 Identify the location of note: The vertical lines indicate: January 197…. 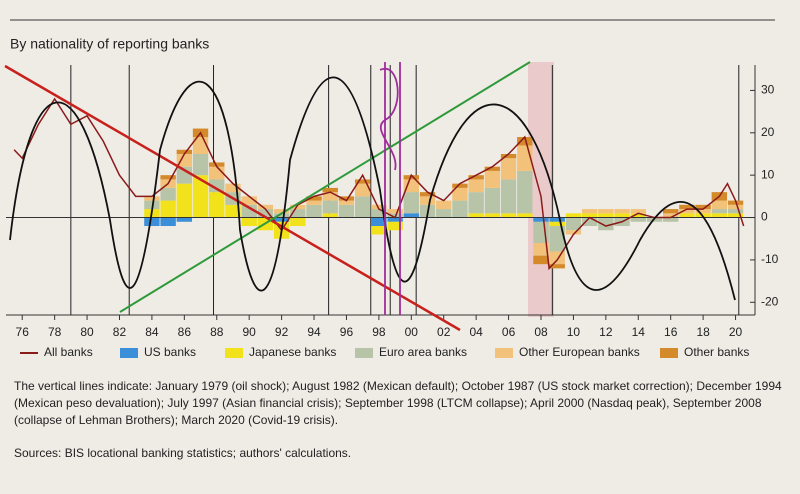
(398, 403).